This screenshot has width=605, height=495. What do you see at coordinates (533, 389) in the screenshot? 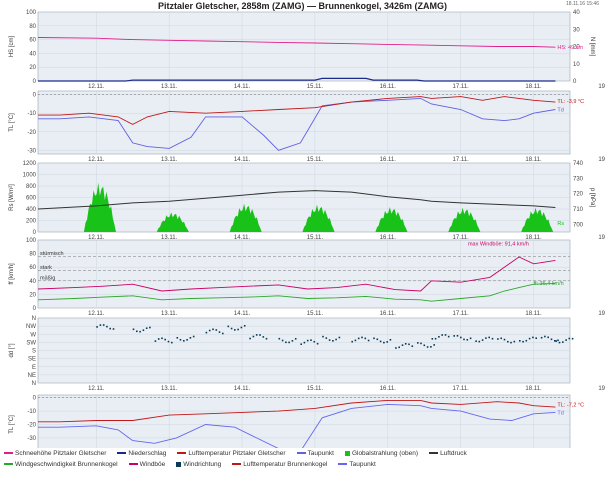
I see `x-tick-label: 18.11.` at bounding box center [533, 389].